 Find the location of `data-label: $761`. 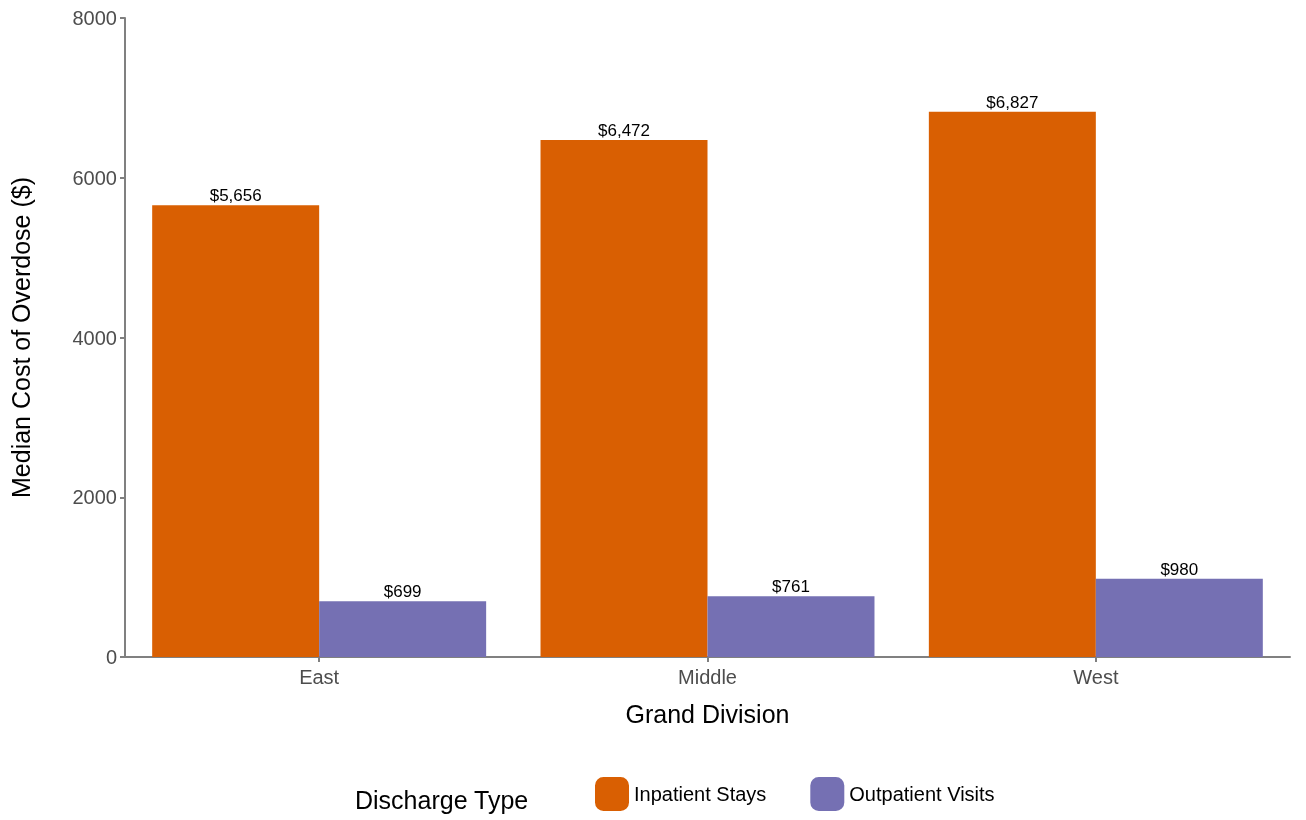

data-label: $761 is located at coordinates (791, 587).